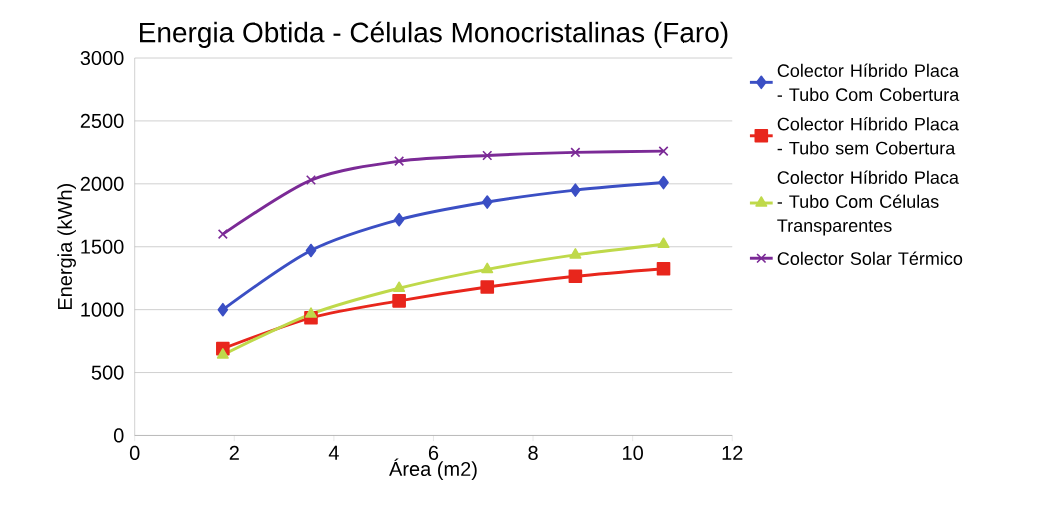  I want to click on x-tick-label: 2, so click(234, 452).